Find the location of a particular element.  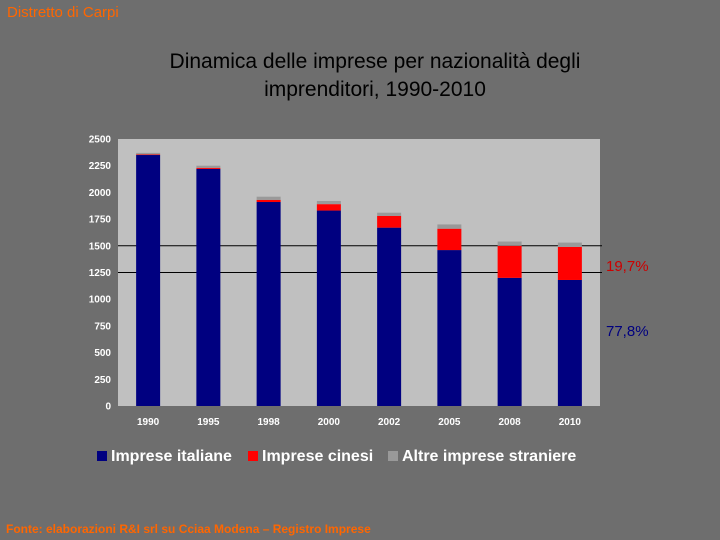

x-tick-2000: 2000 is located at coordinates (329, 422).